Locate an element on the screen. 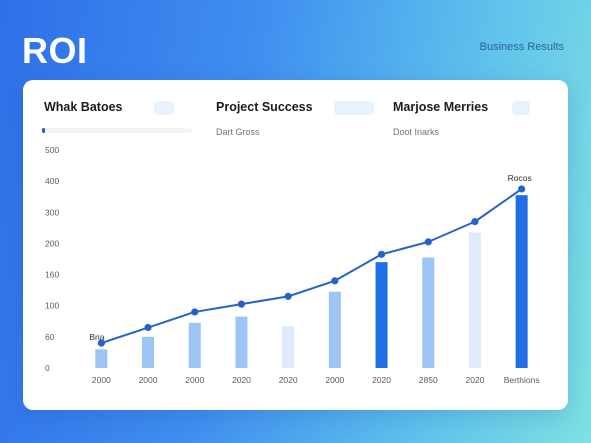 Image resolution: width=591 pixels, height=443 pixels. x-tick-label: 2850 is located at coordinates (428, 380).